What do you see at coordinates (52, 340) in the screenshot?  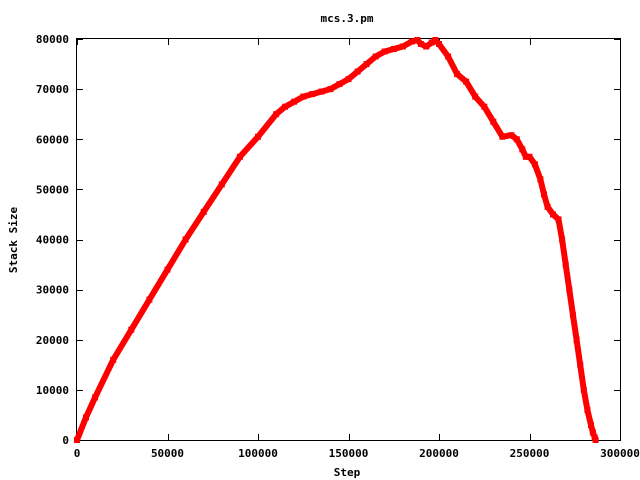 I see `y-tick-label: 20000` at bounding box center [52, 340].